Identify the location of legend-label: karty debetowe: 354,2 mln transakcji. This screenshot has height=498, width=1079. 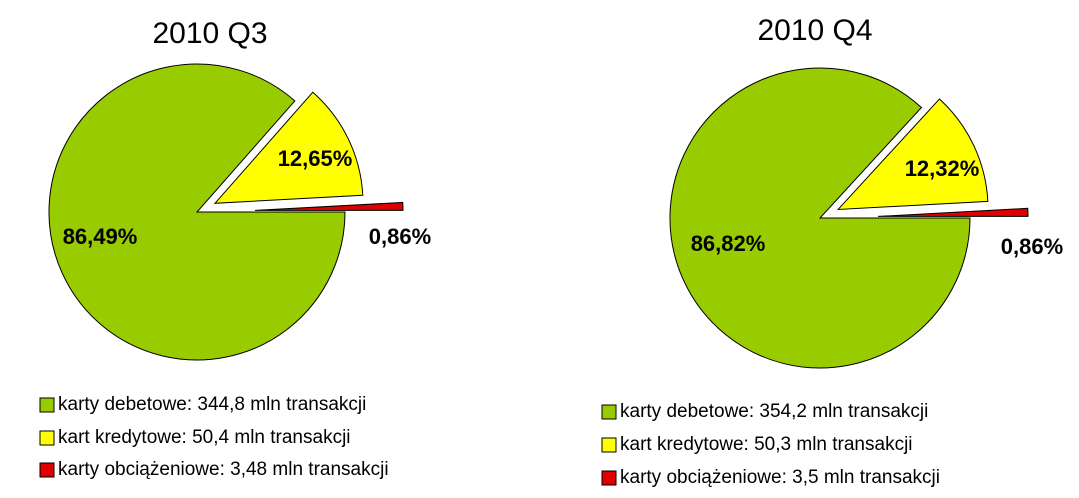
(774, 411).